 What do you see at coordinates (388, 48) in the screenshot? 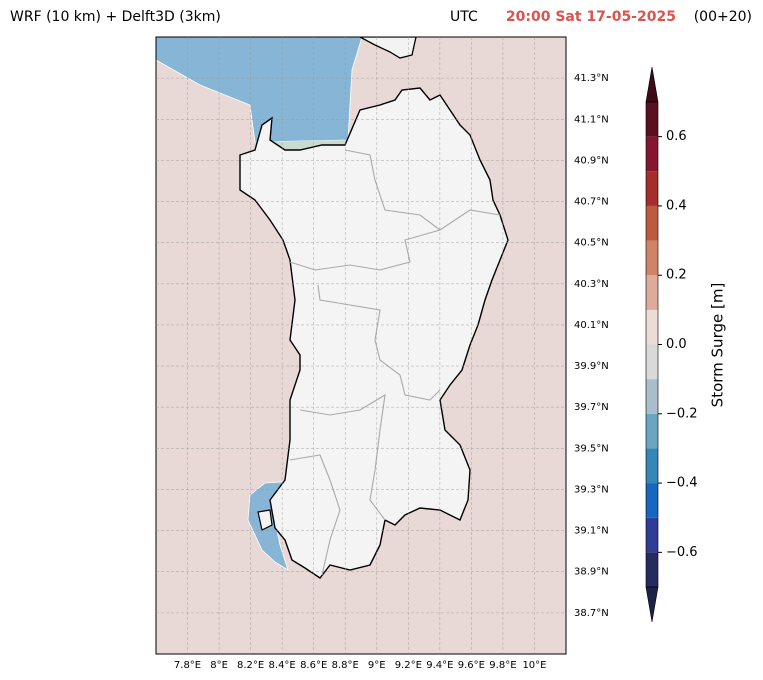
I see `corsica` at bounding box center [388, 48].